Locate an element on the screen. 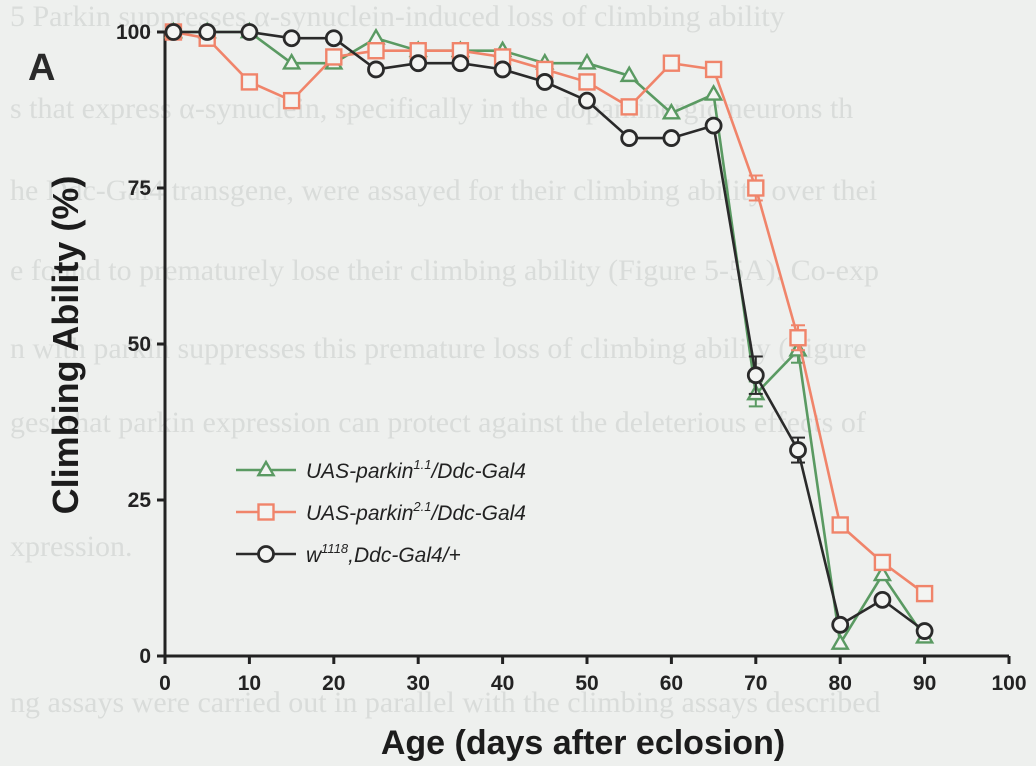  legend-entry-parkin11: UAS-parkin1.1/Ddc-Gal4 is located at coordinates (381, 470).